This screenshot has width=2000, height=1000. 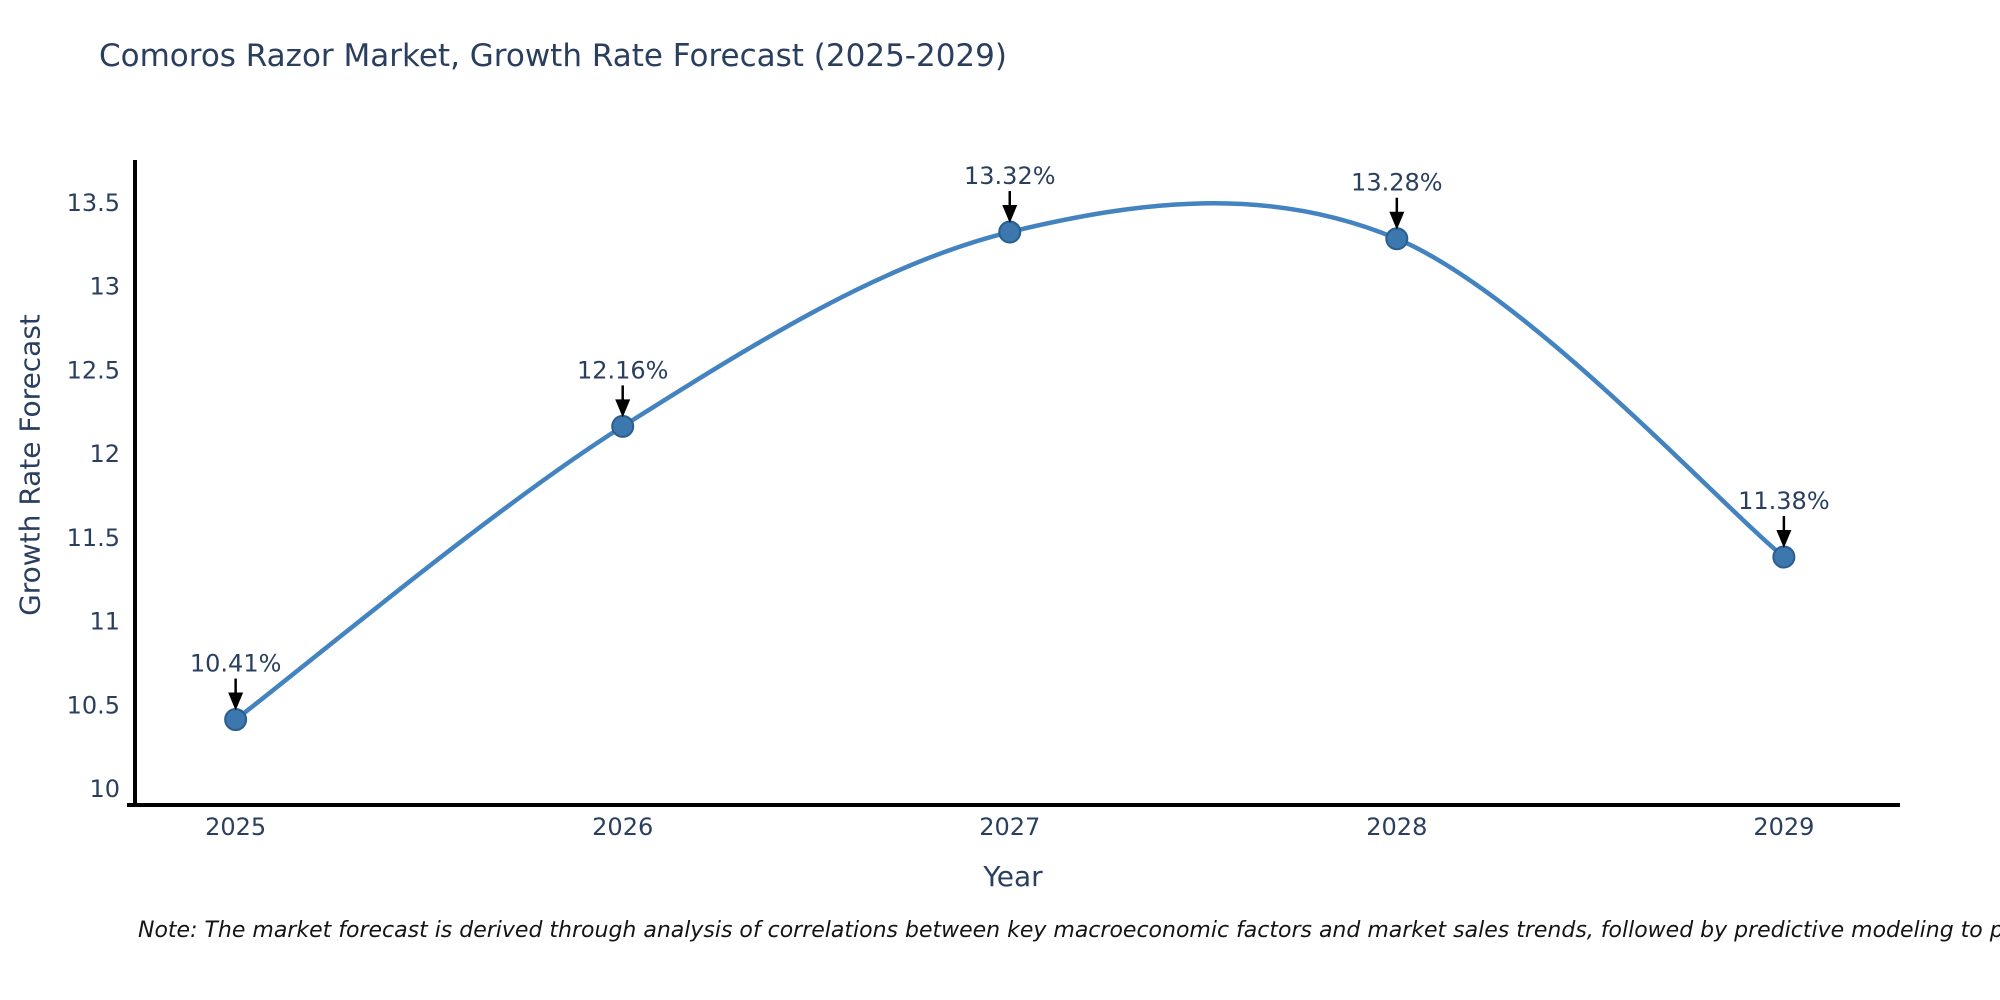 I want to click on x-tick-label: 2029, so click(x=1783, y=827).